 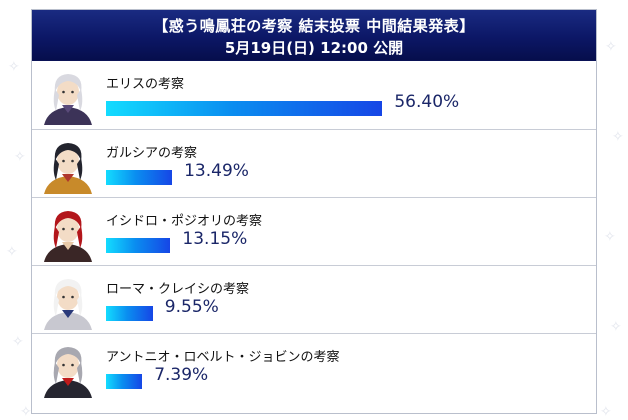 What do you see at coordinates (314, 26) in the screenshot?
I see `page-title: 【惑う鳴鳳荘の考察 結末投票 中間結果発表】` at bounding box center [314, 26].